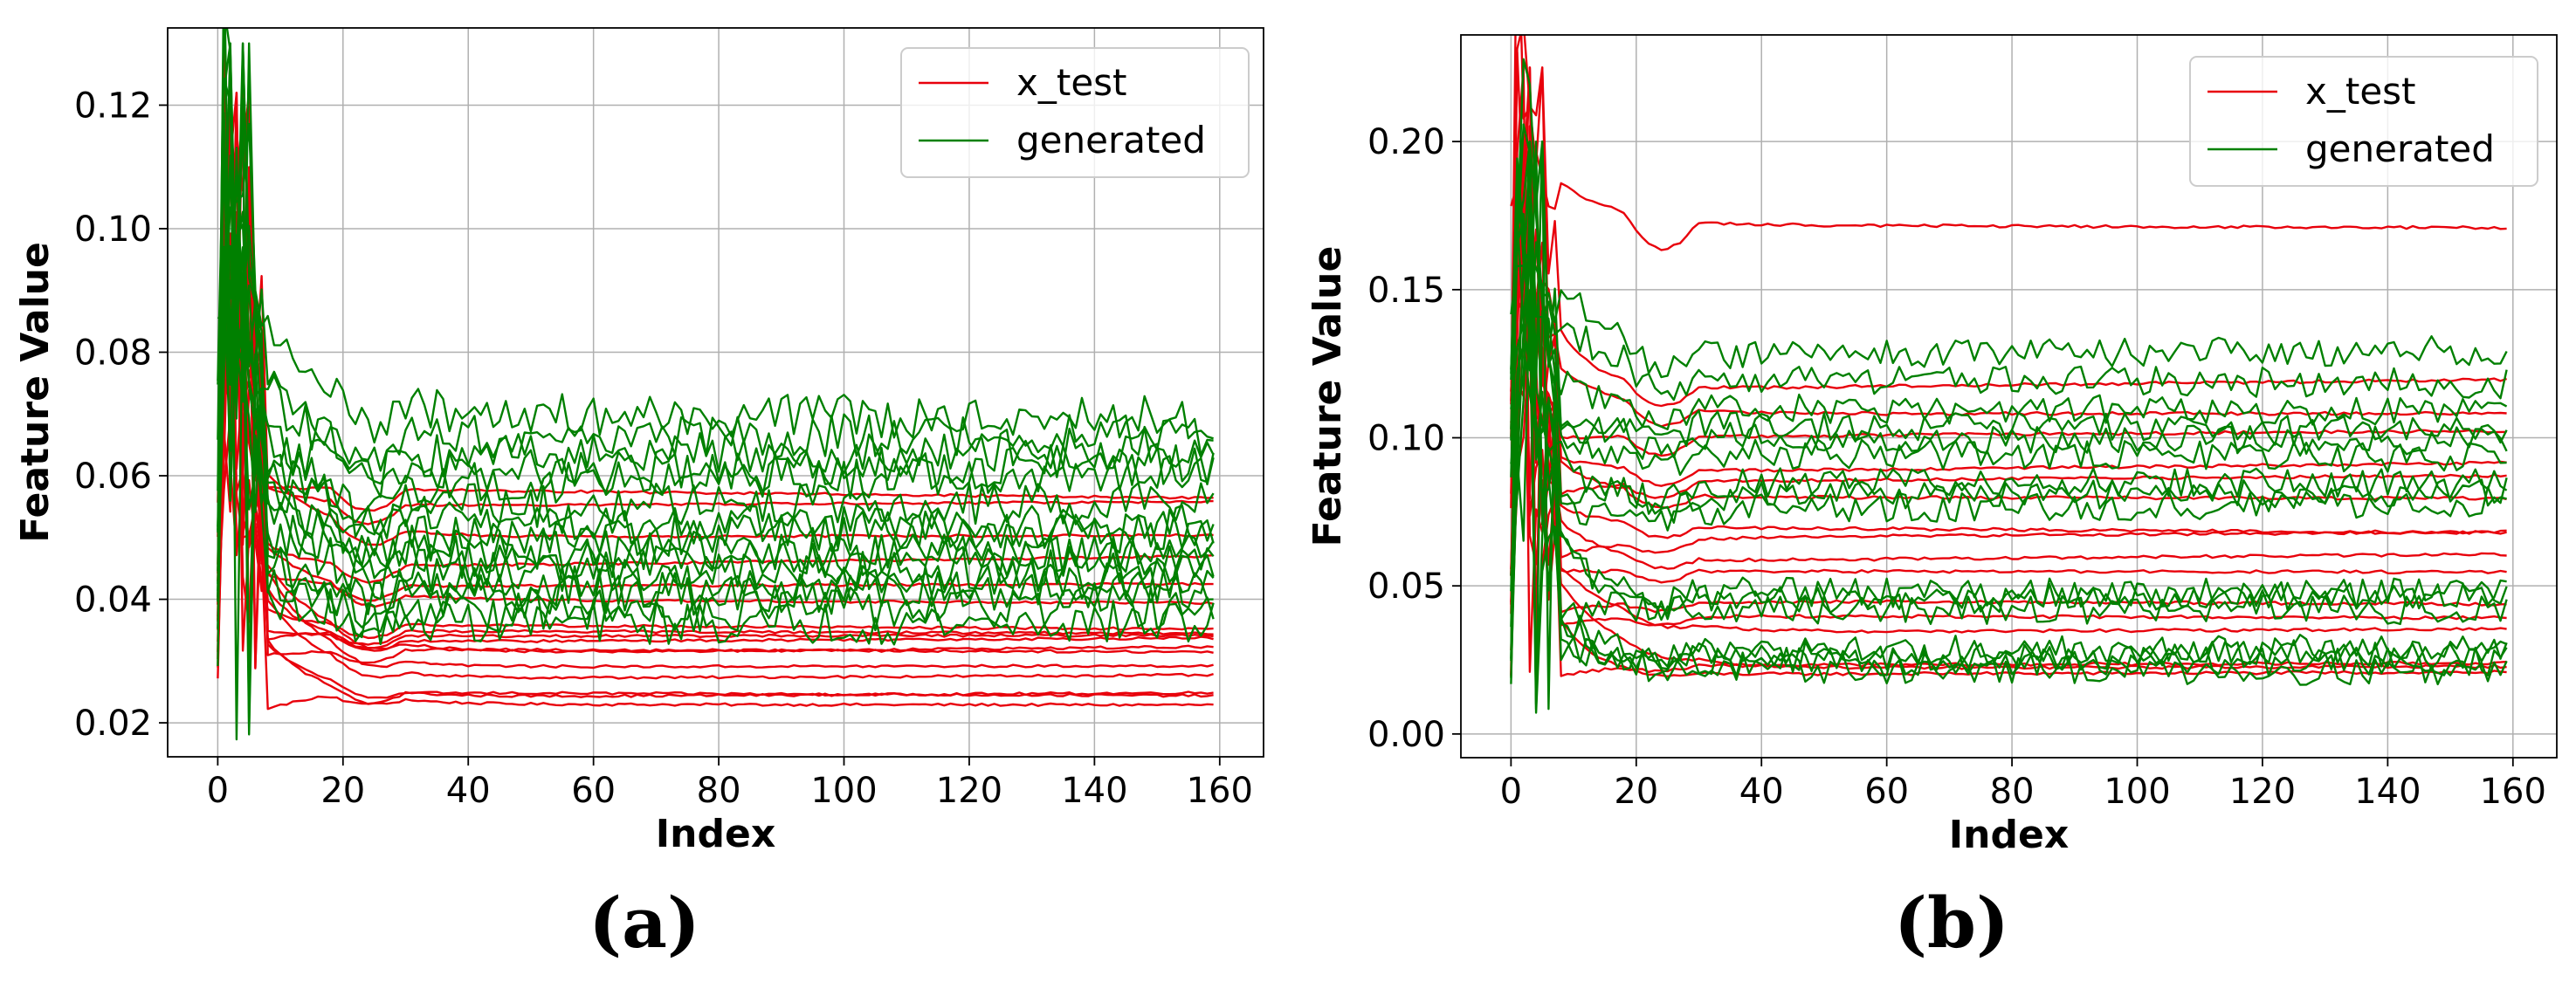  Describe the element at coordinates (1951, 923) in the screenshot. I see `panel-caption: (b)` at that location.